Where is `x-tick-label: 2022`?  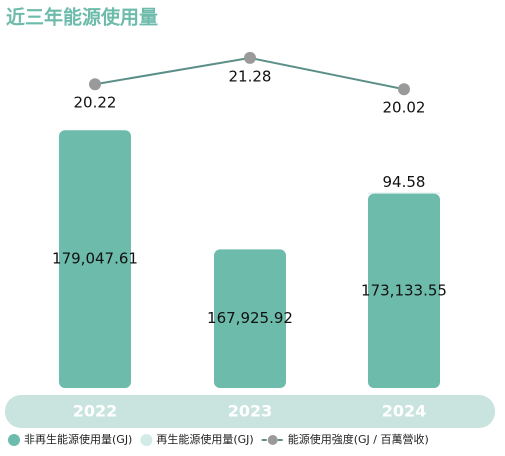 x-tick-label: 2022 is located at coordinates (95, 411).